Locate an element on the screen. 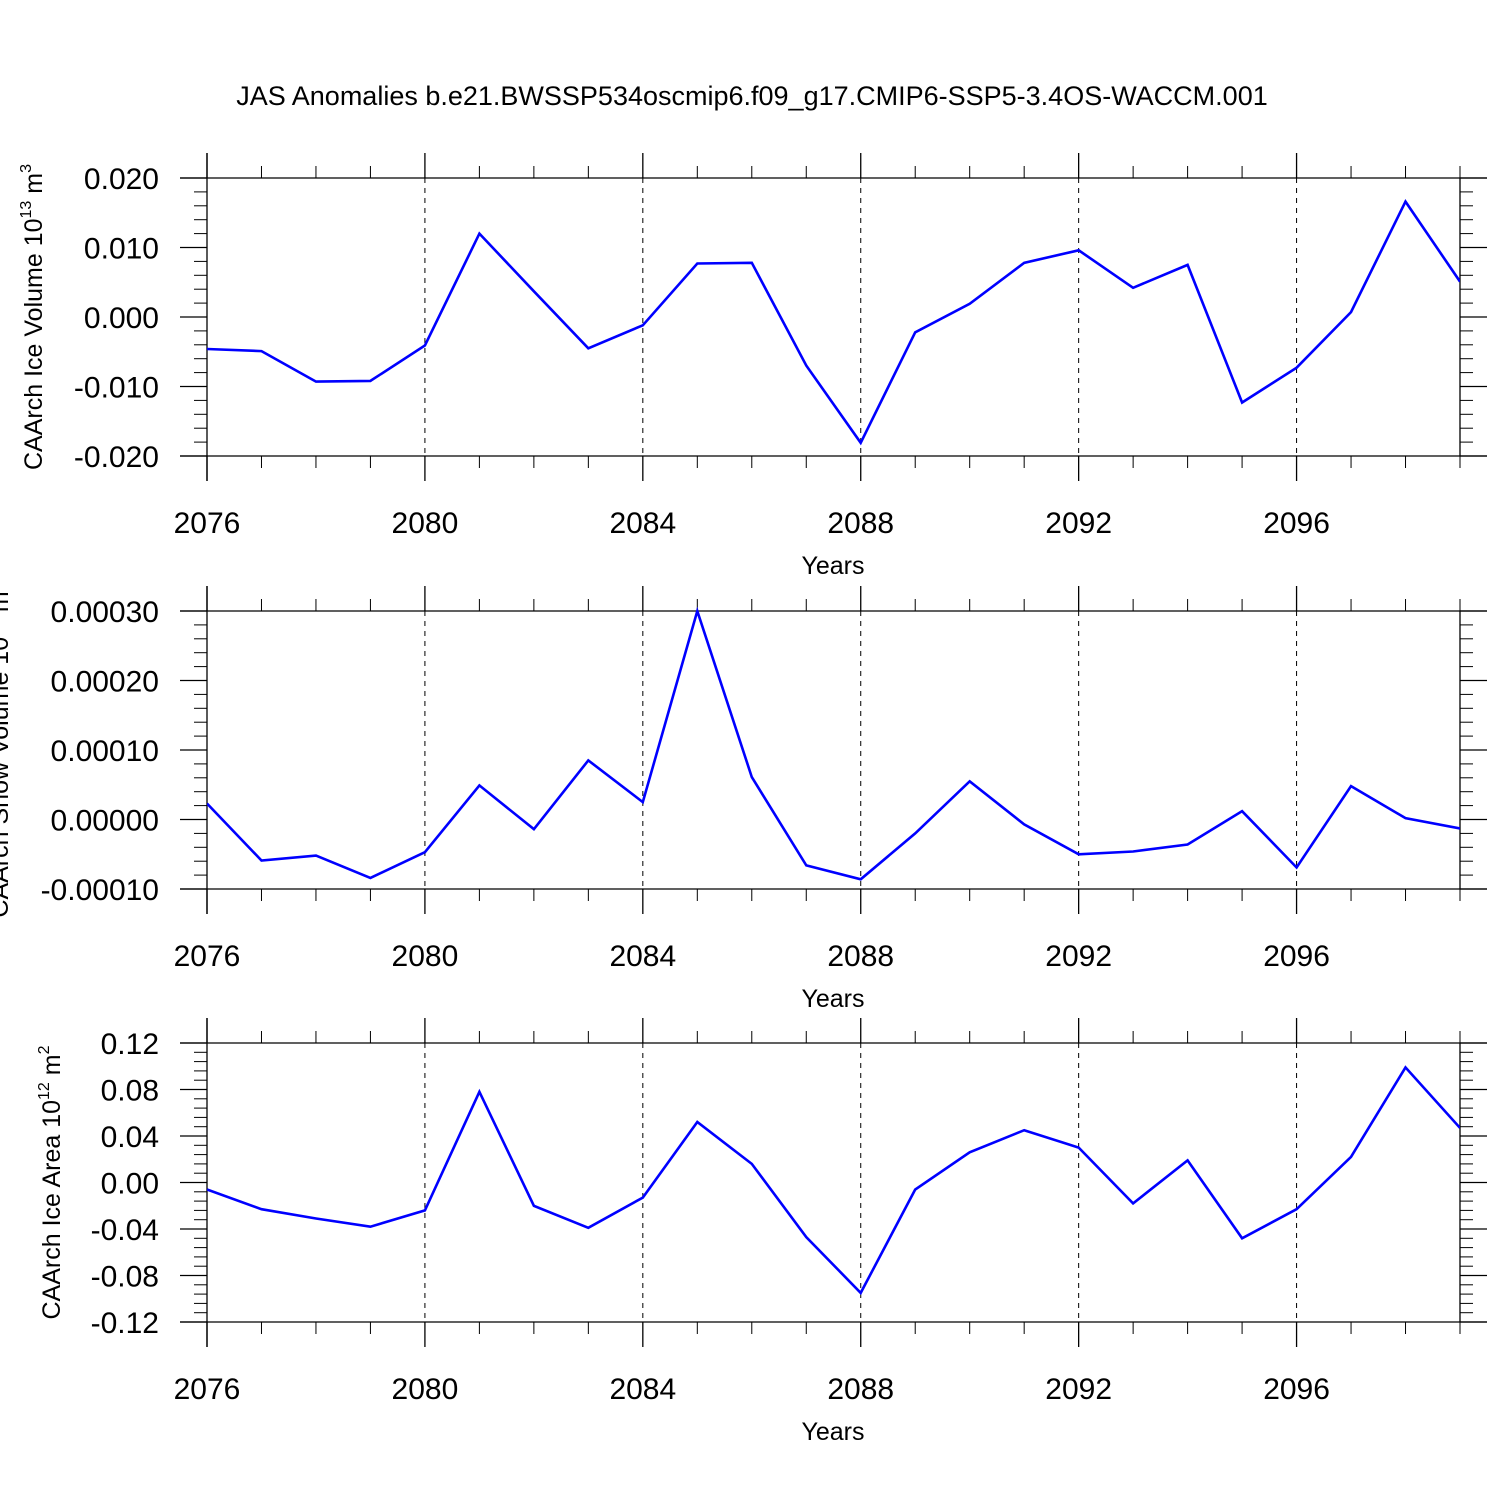 The height and width of the screenshot is (1500, 1500). y-tick-label: 0.020 is located at coordinates (121, 179).